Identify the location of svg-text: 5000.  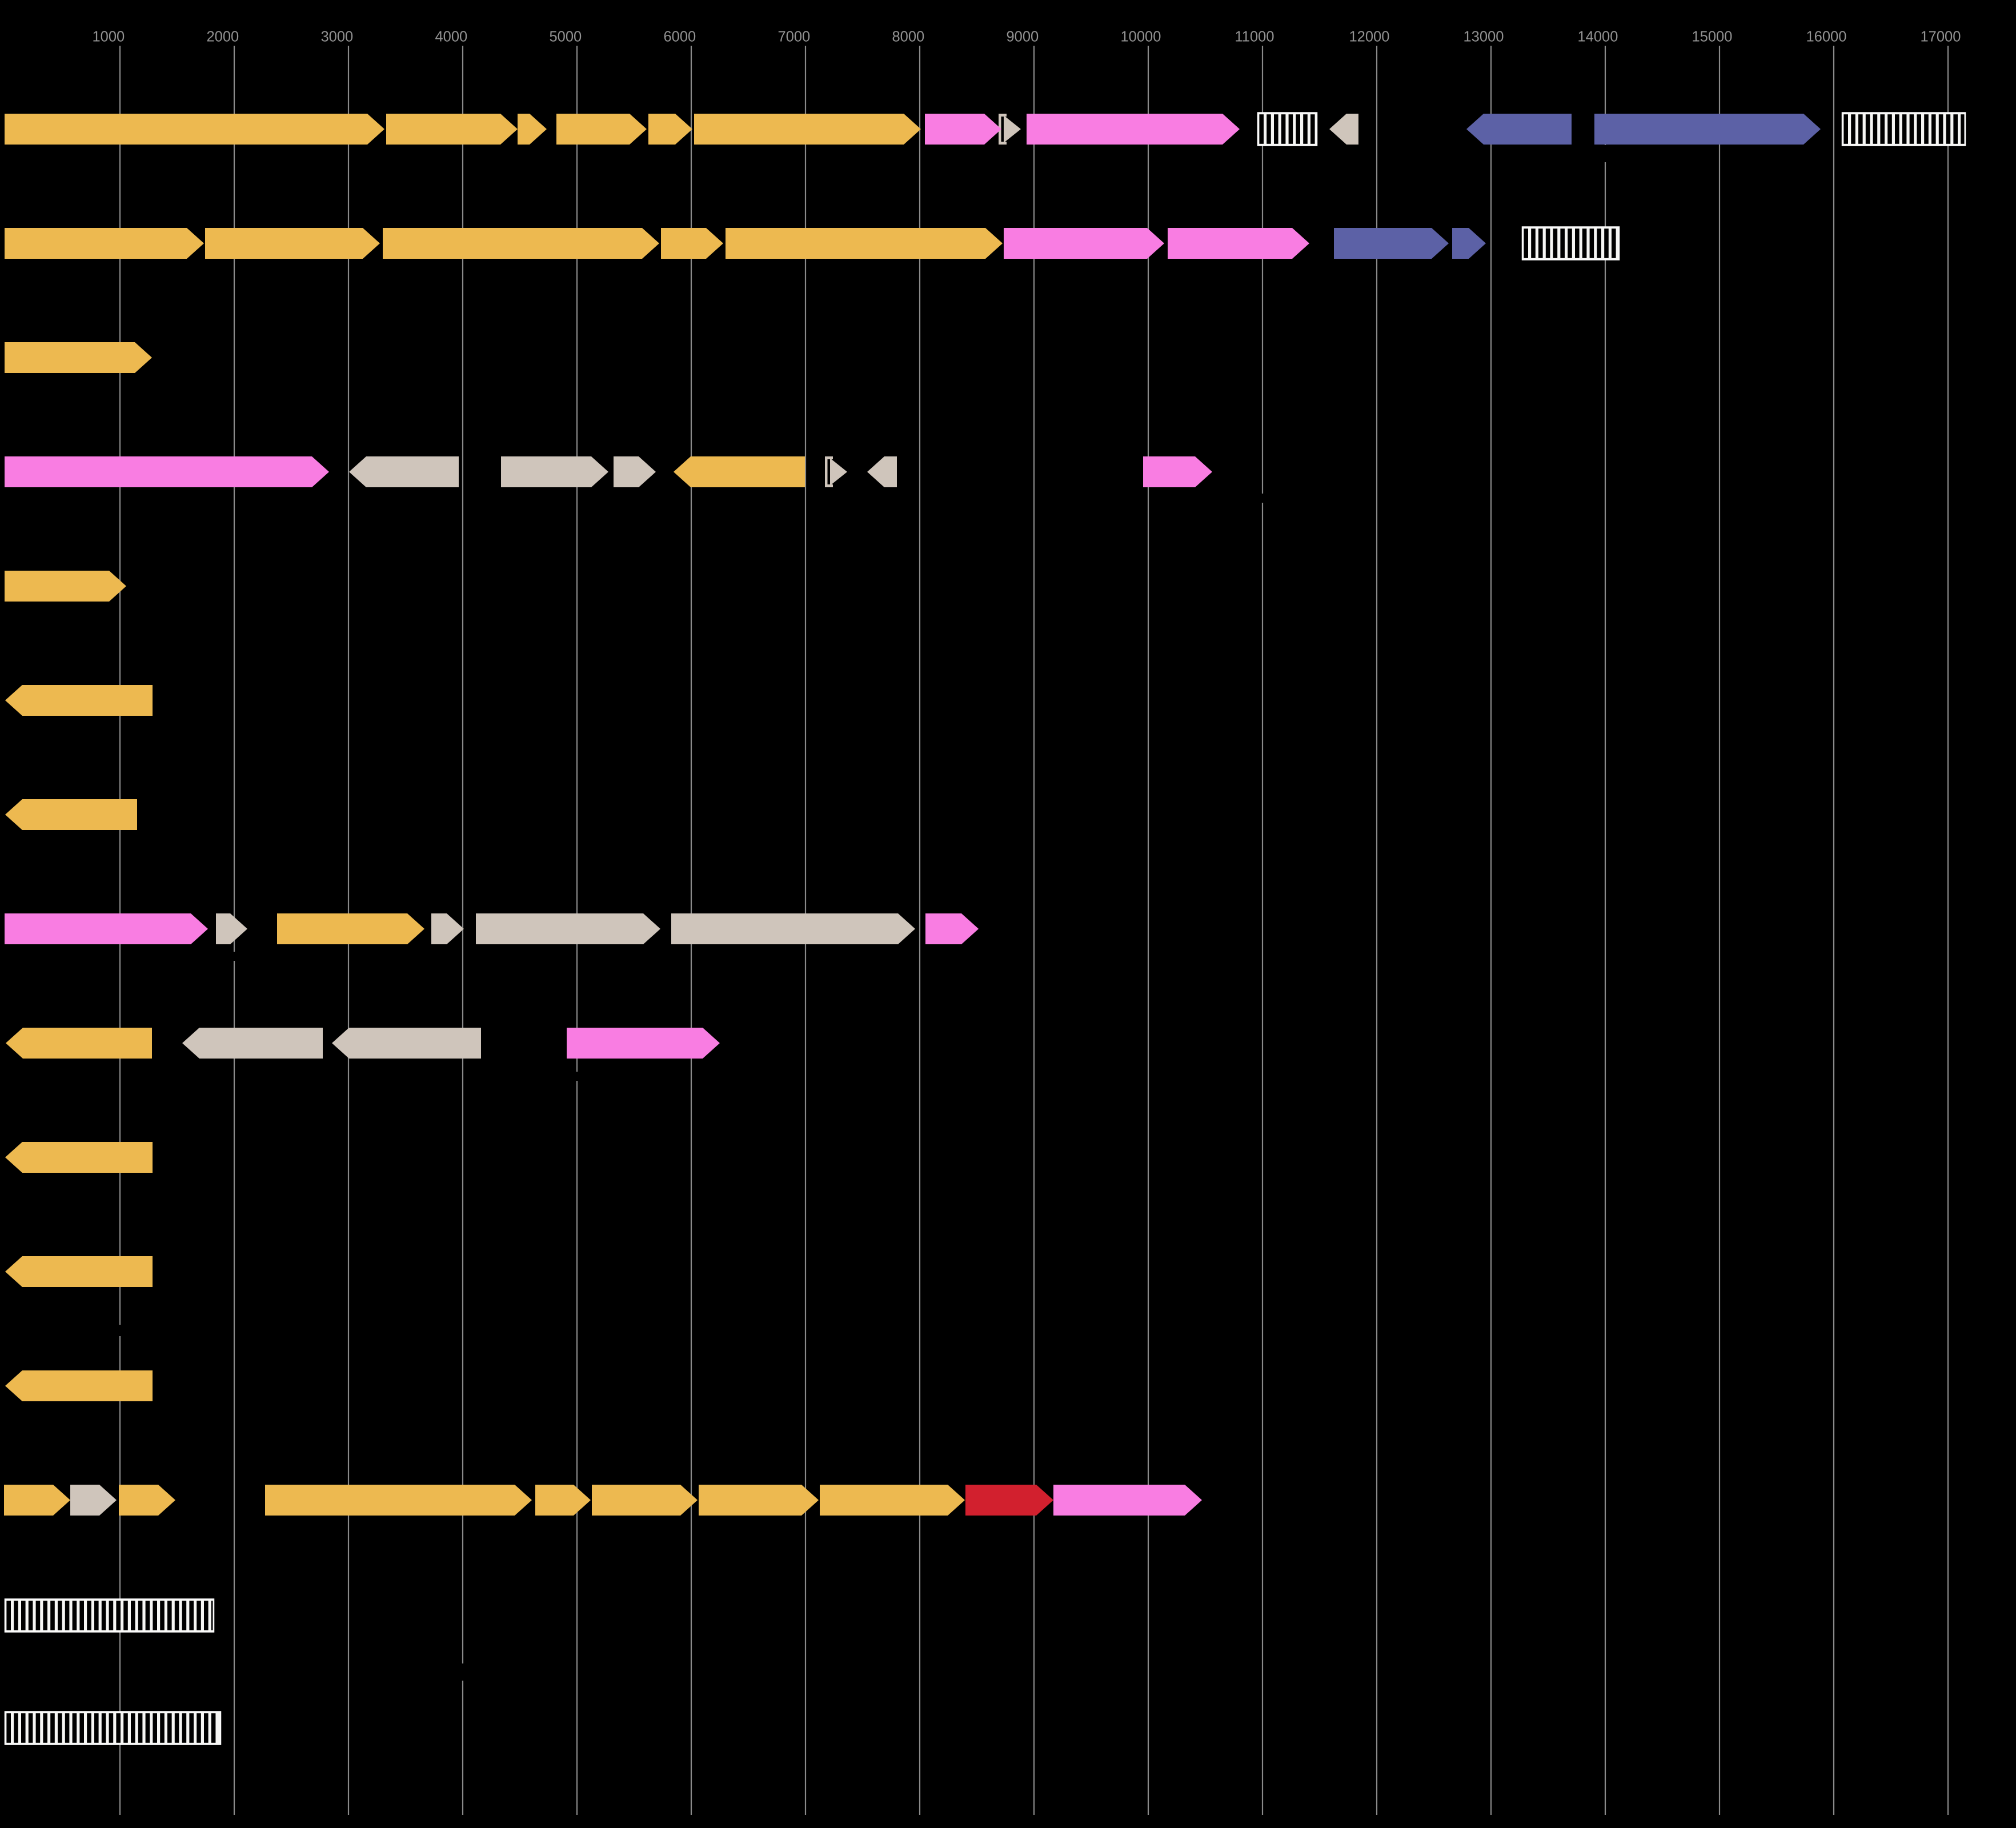
(566, 37).